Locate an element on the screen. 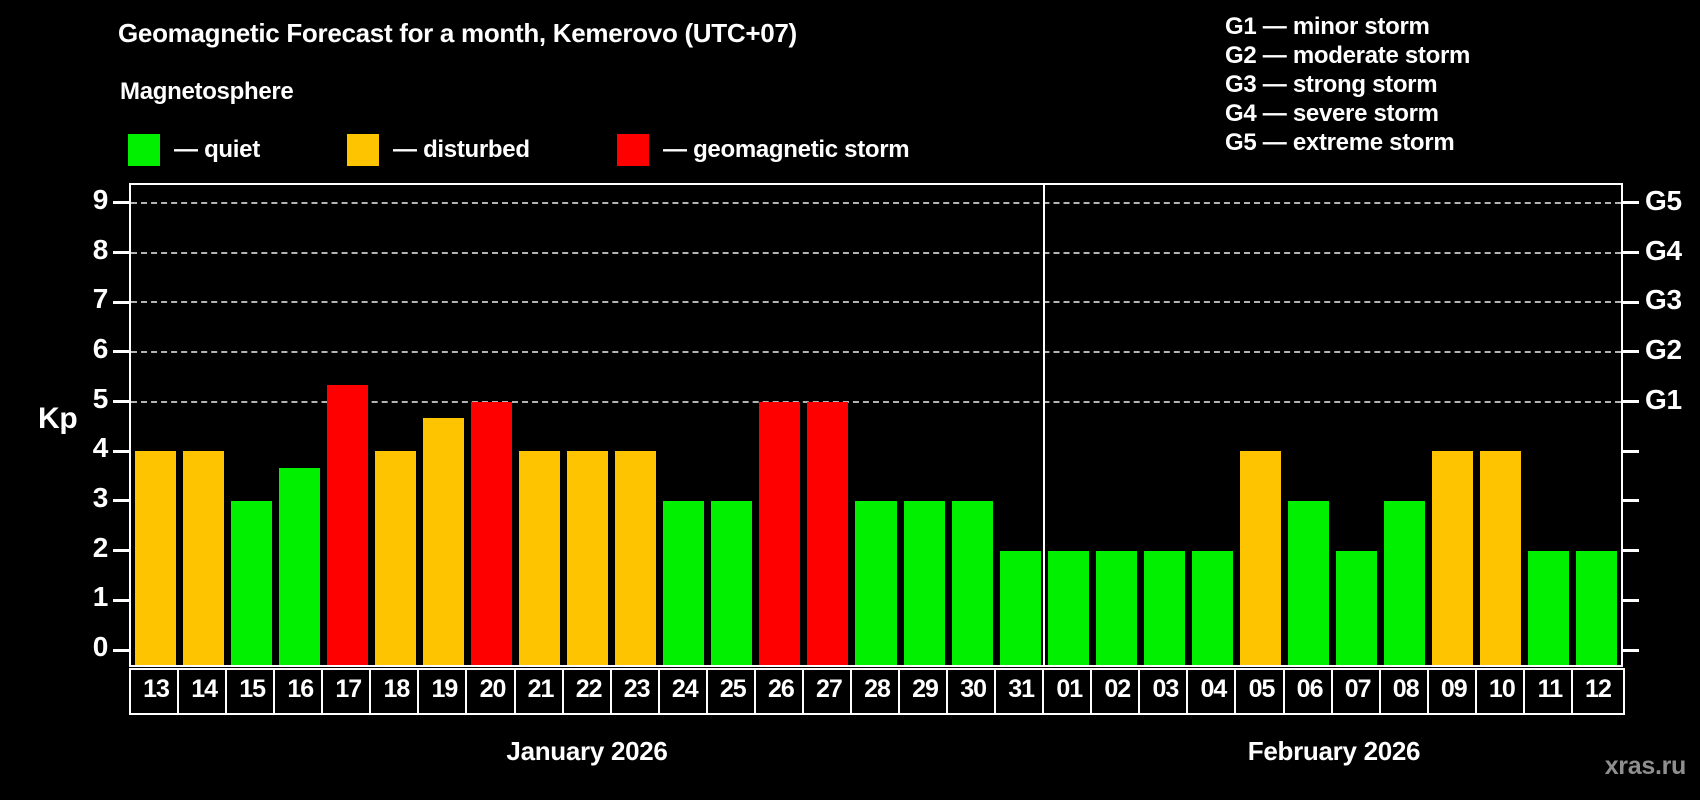 This screenshot has height=800, width=1700. gridline-kp6 is located at coordinates (876, 351).